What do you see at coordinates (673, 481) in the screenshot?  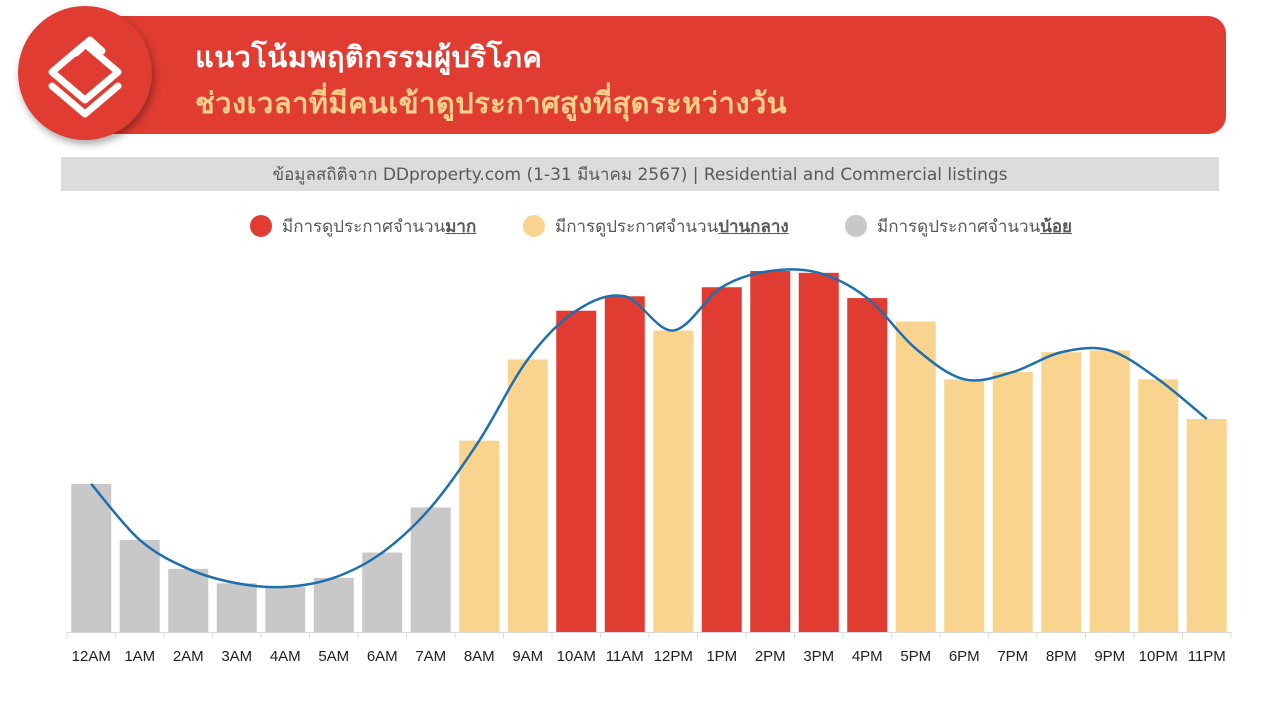 I see `bar-12pm` at bounding box center [673, 481].